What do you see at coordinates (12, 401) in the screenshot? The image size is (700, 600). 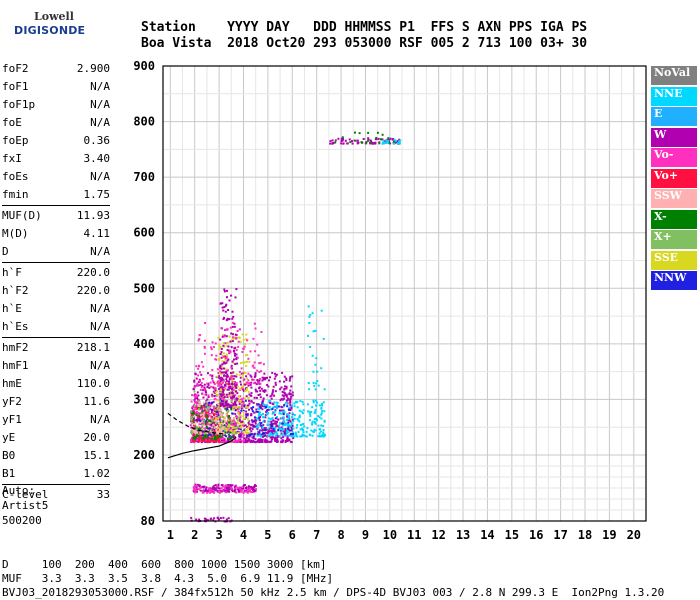 I see `param-label: yF2` at bounding box center [12, 401].